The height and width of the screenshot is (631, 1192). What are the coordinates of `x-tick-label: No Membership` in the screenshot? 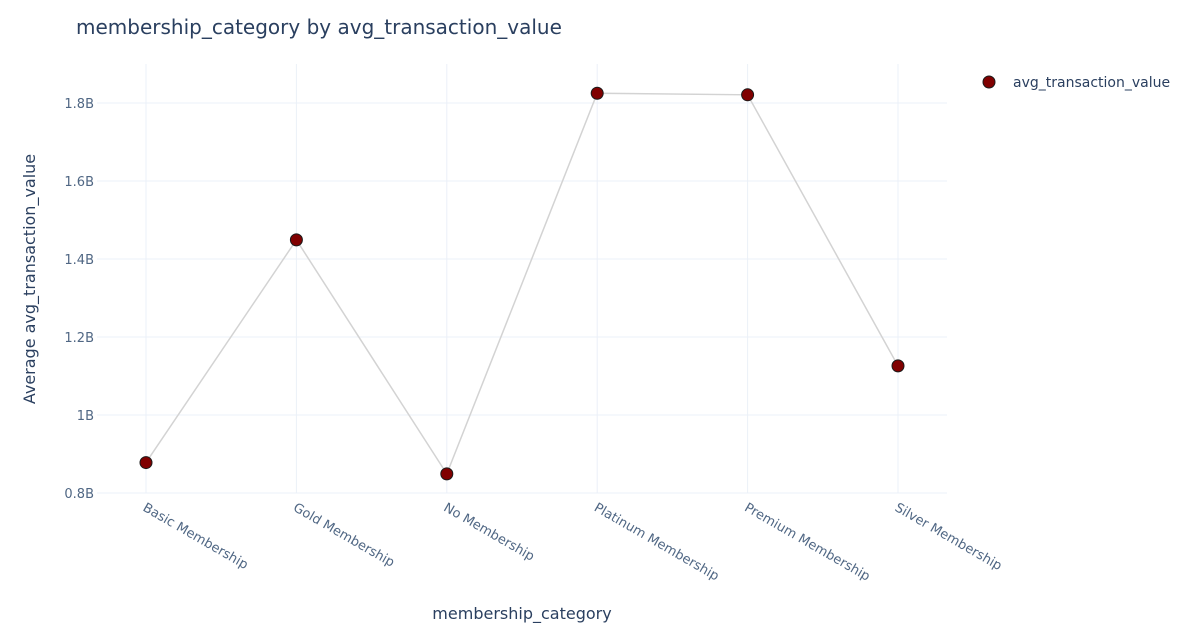 It's located at (489, 532).